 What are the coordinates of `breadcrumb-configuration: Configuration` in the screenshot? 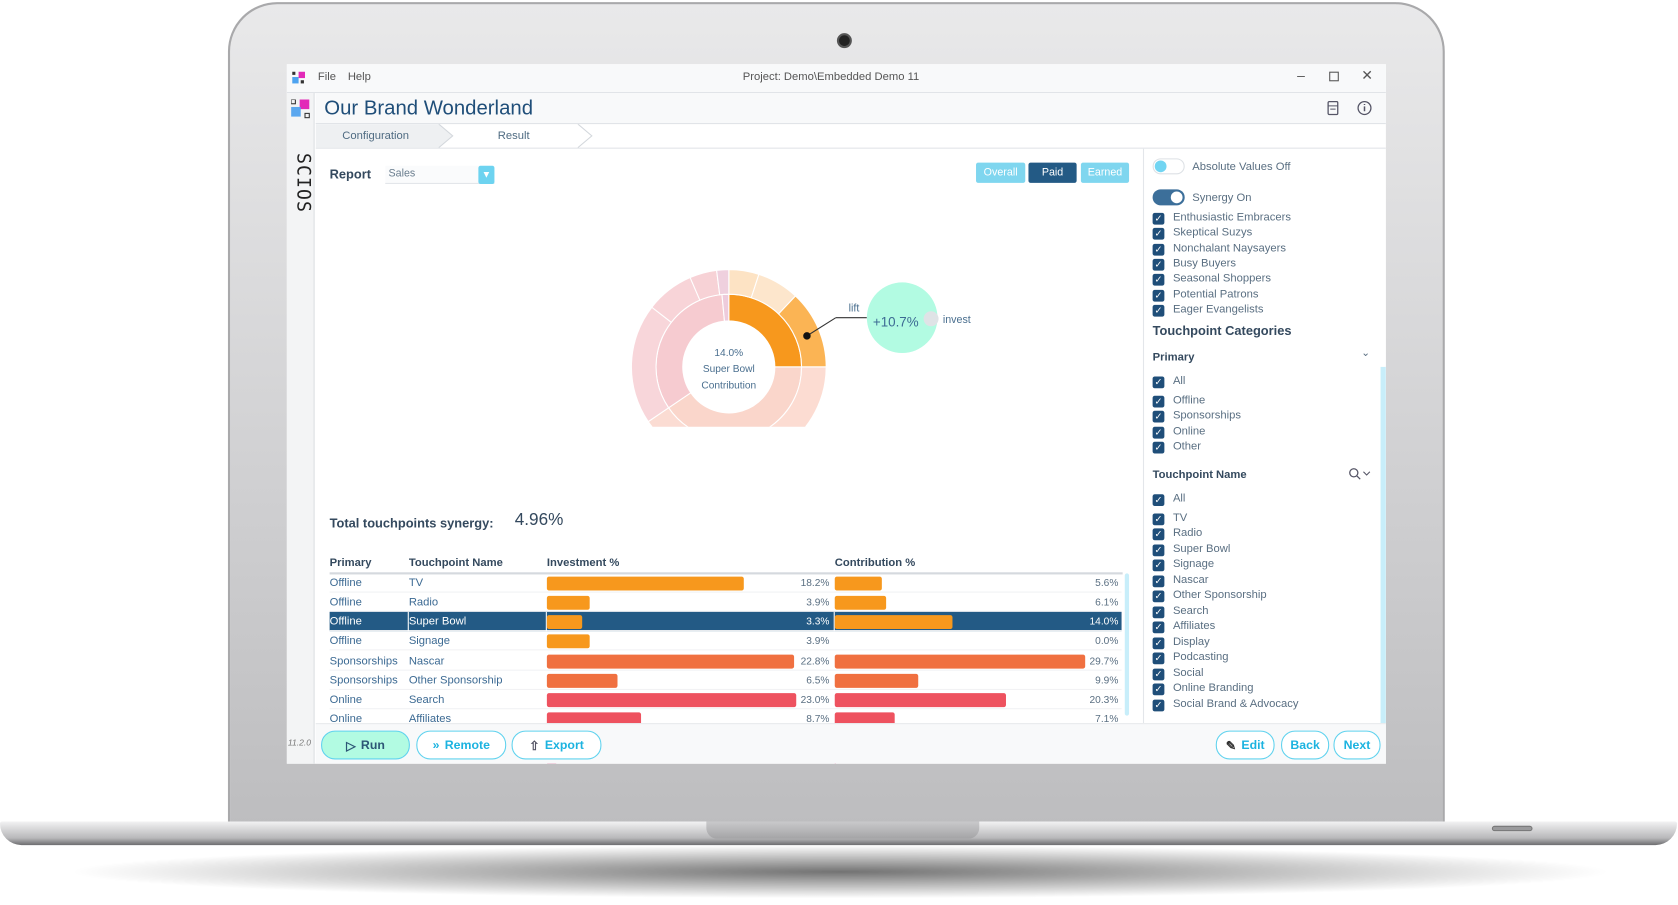 It's located at (376, 136).